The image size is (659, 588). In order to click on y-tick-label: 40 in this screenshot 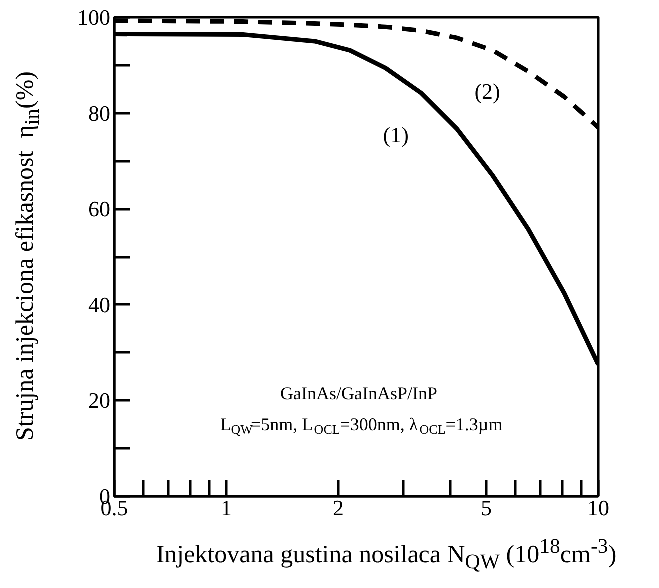, I will do `click(99, 305)`.